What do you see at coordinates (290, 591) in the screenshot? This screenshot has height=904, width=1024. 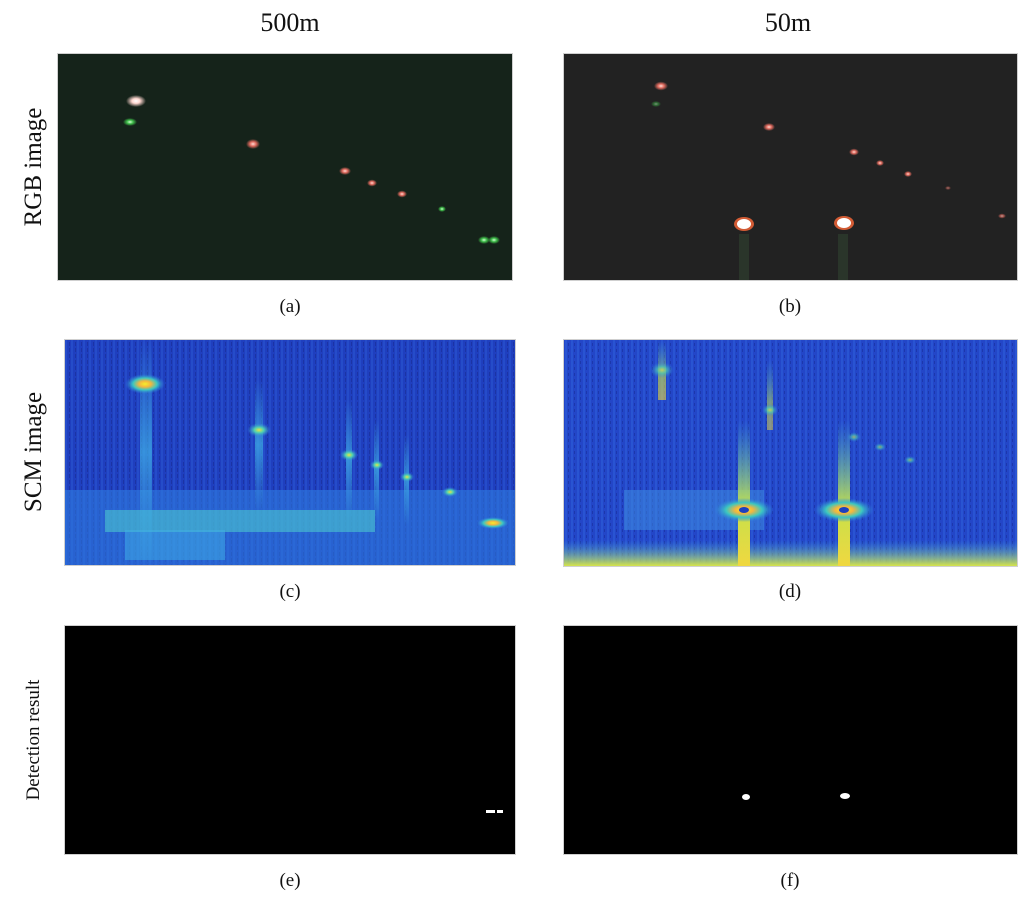 I see `caption-c: (c)` at bounding box center [290, 591].